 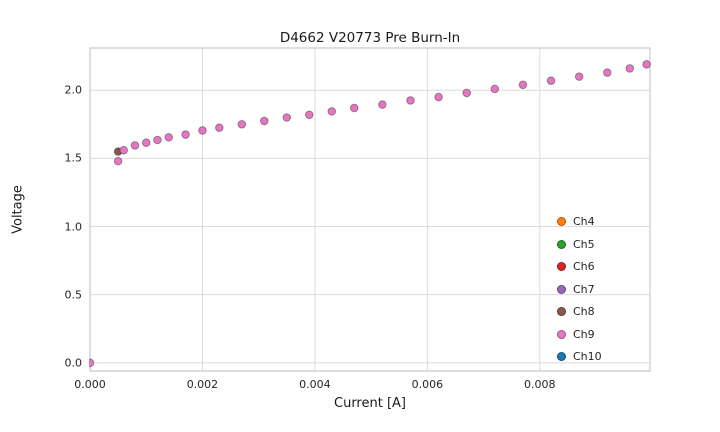 I want to click on legend-item-ch4: Ch4, so click(x=579, y=222).